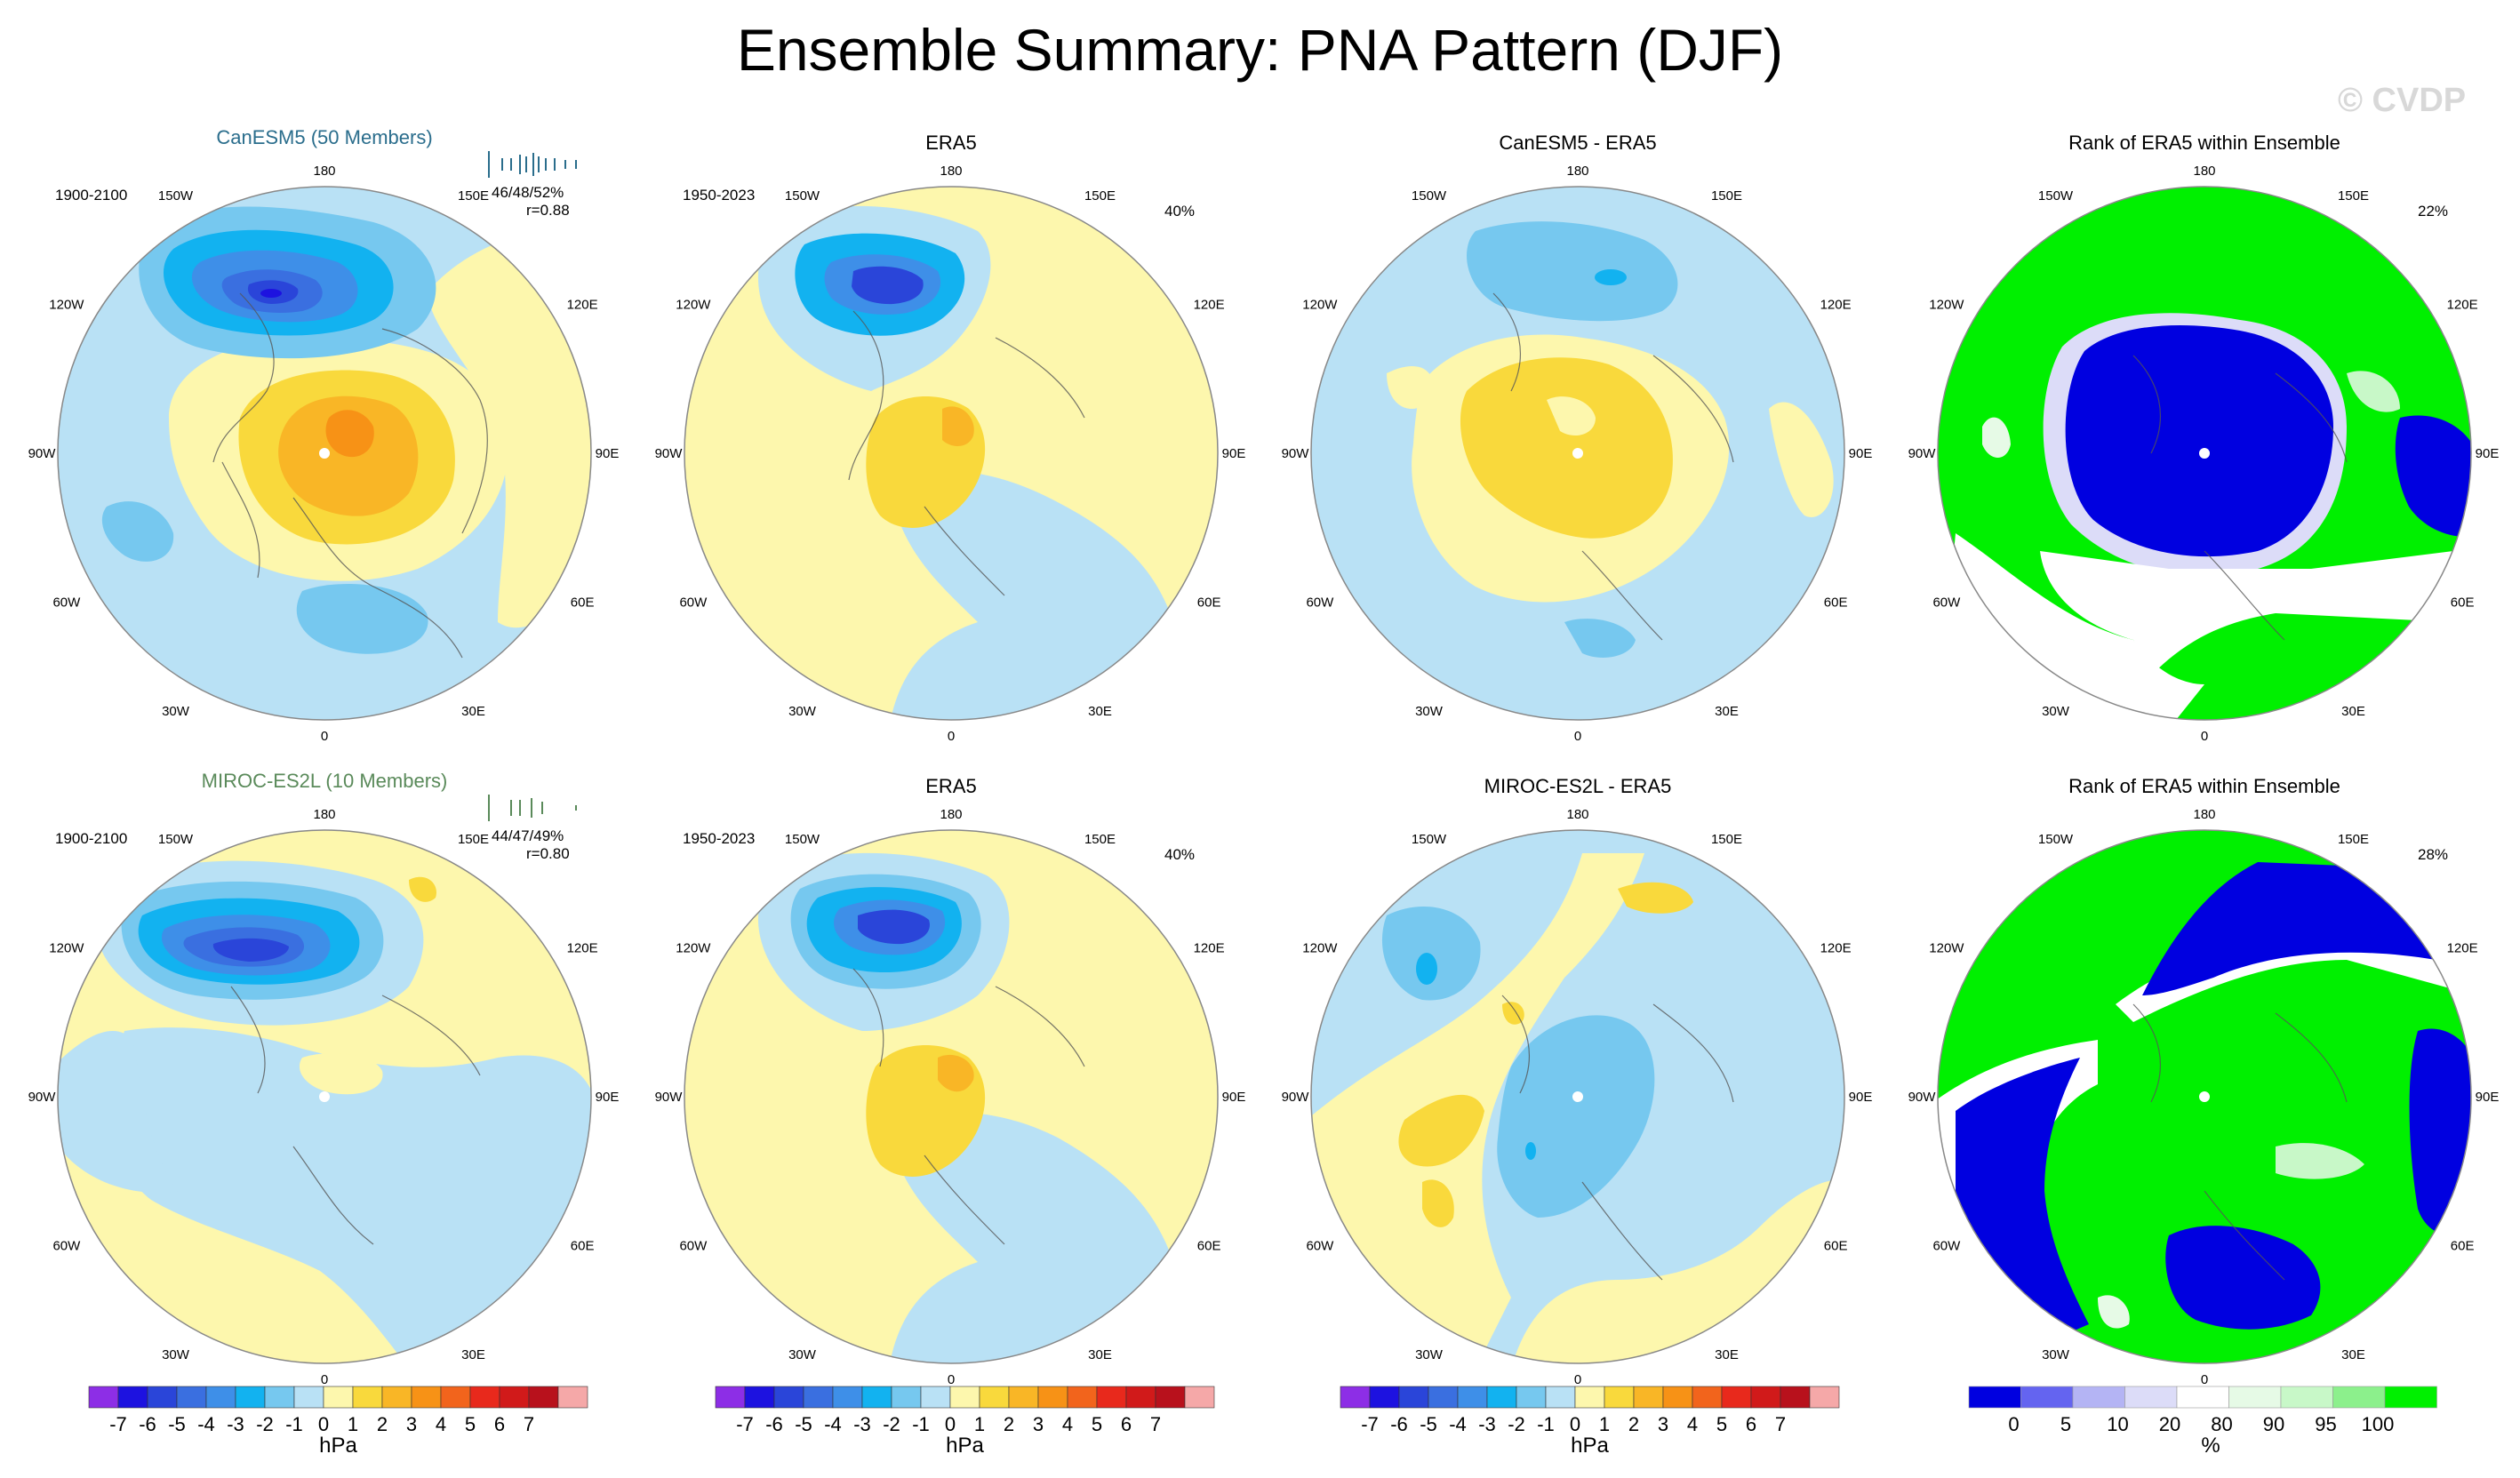  What do you see at coordinates (2273, 1424) in the screenshot?
I see `colorbar-tick-label: 90` at bounding box center [2273, 1424].